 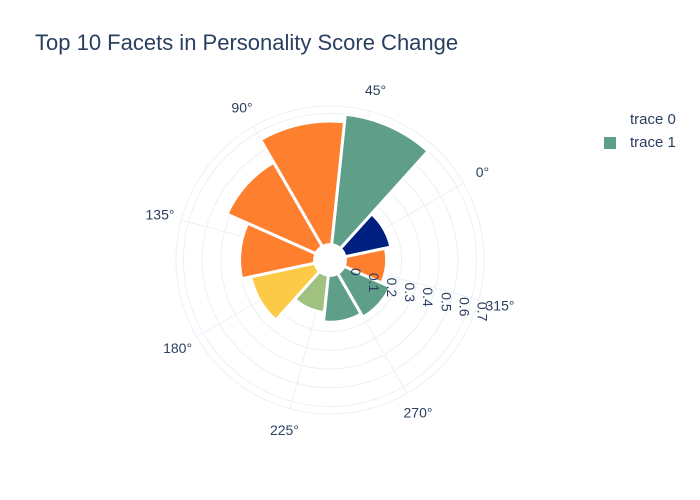 I want to click on angular-tick-label: 225°, so click(x=284, y=430).